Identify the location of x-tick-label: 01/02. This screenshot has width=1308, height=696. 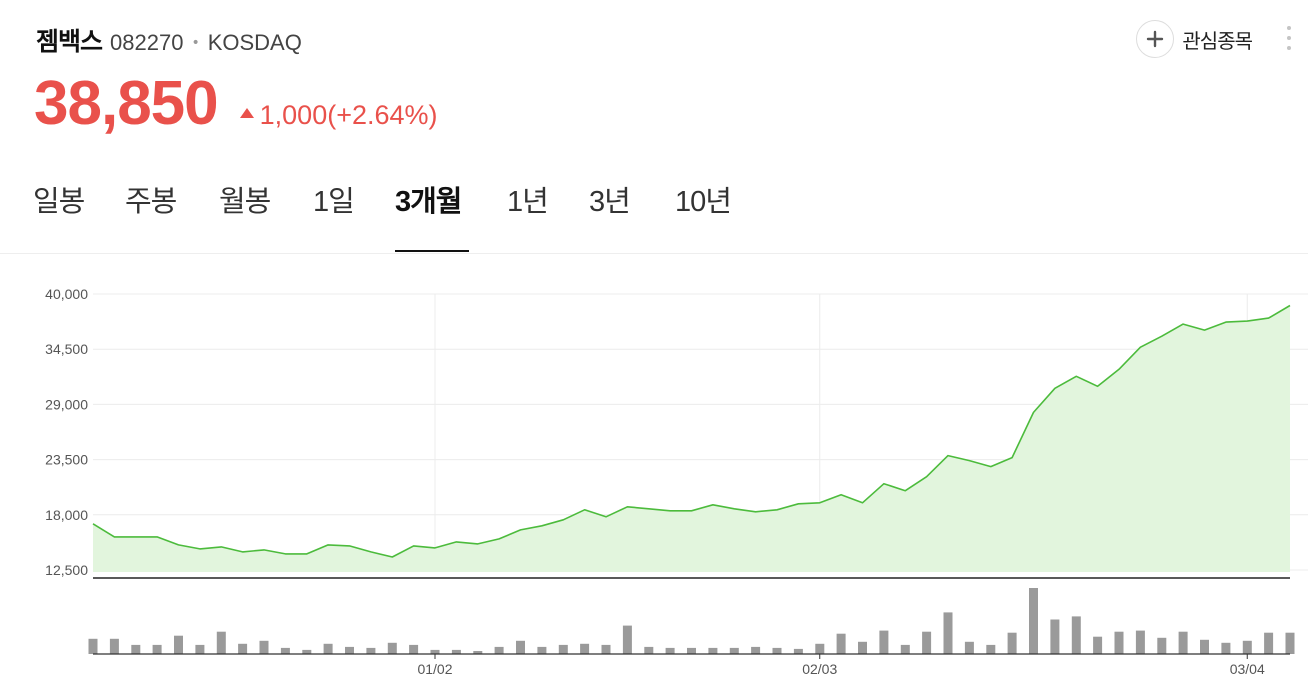
(434, 669).